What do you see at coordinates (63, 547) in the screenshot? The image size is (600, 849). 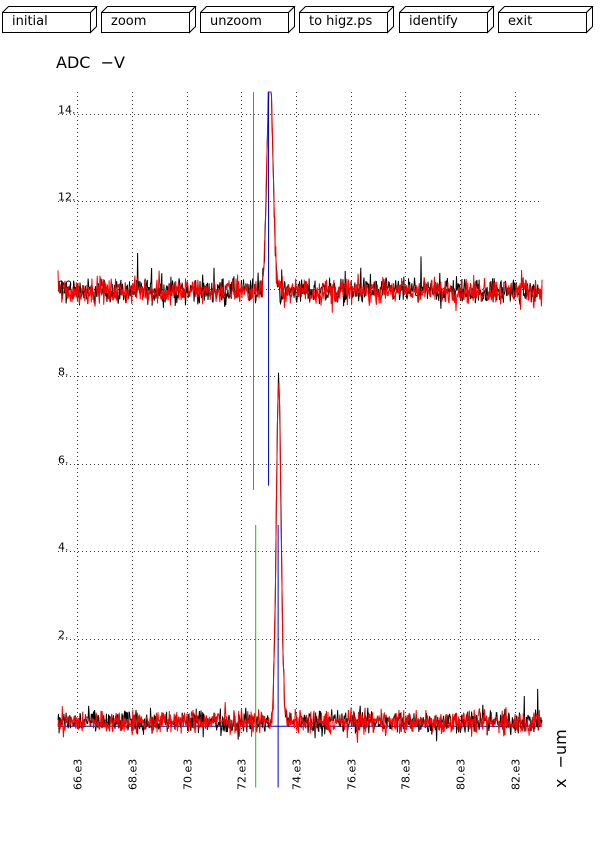 I see `y-tick-label: 4.` at bounding box center [63, 547].